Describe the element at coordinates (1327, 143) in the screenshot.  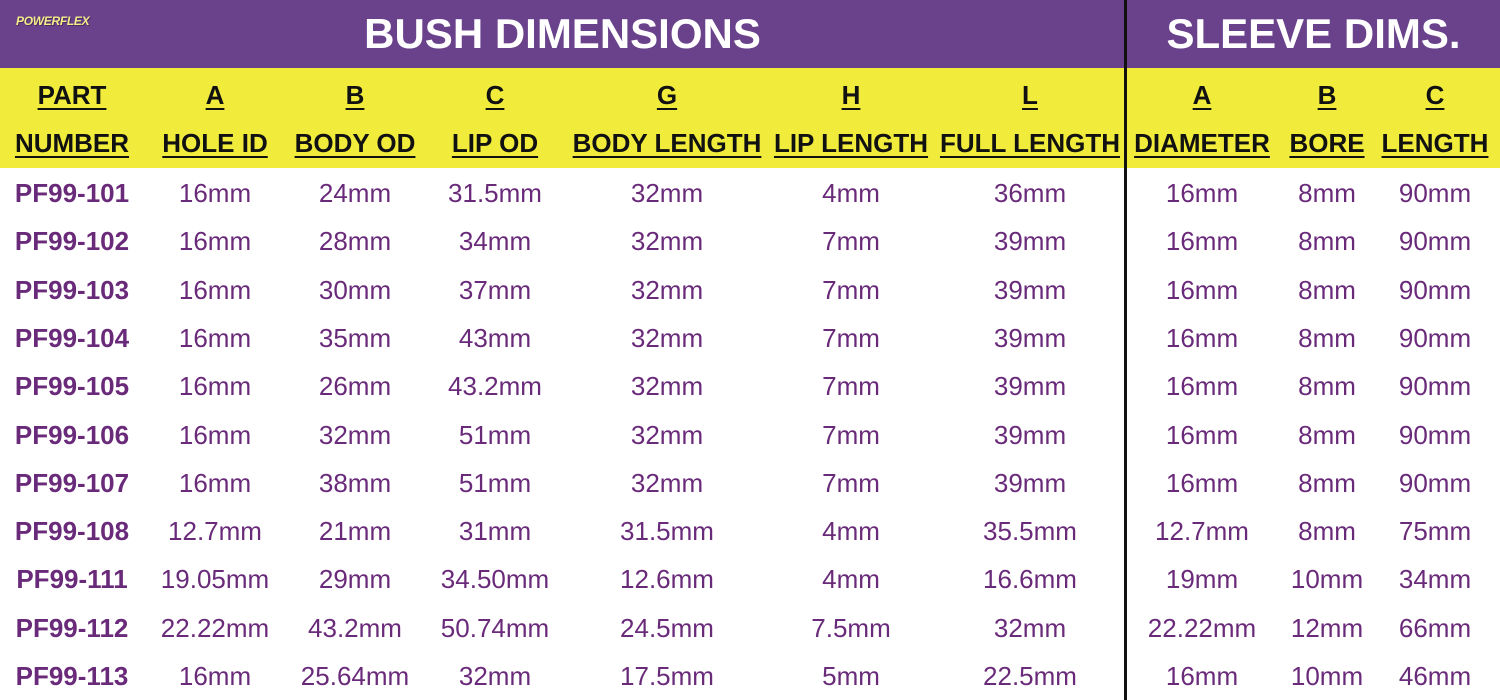
I see `column-header-bottom: BORE` at that location.